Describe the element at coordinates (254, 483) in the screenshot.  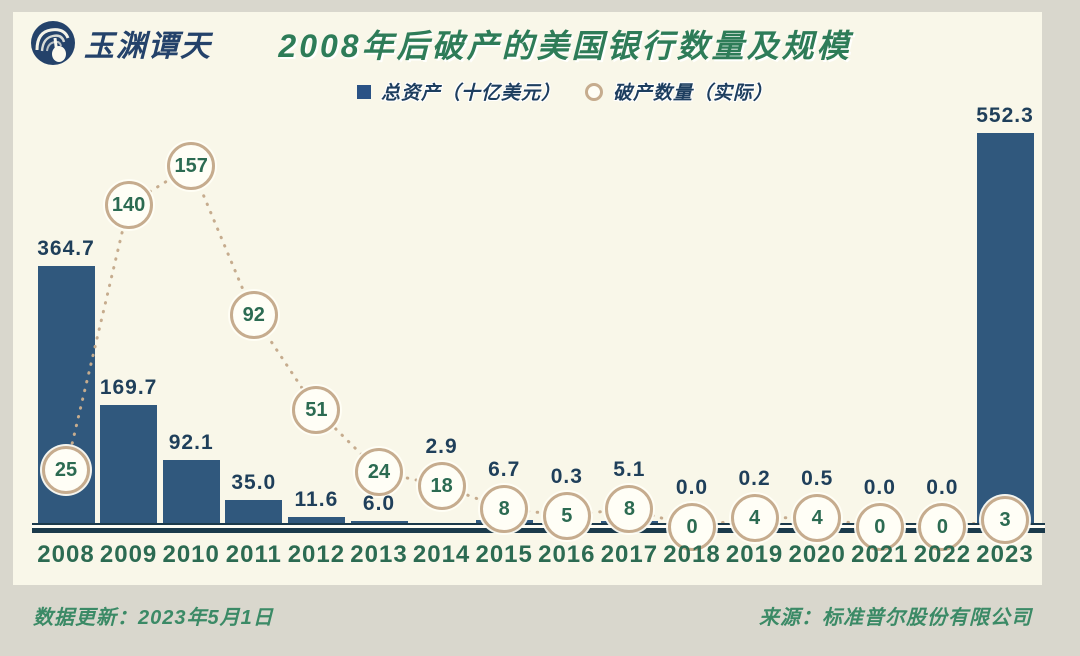
I see `bar-value-2011: 35.0` at that location.